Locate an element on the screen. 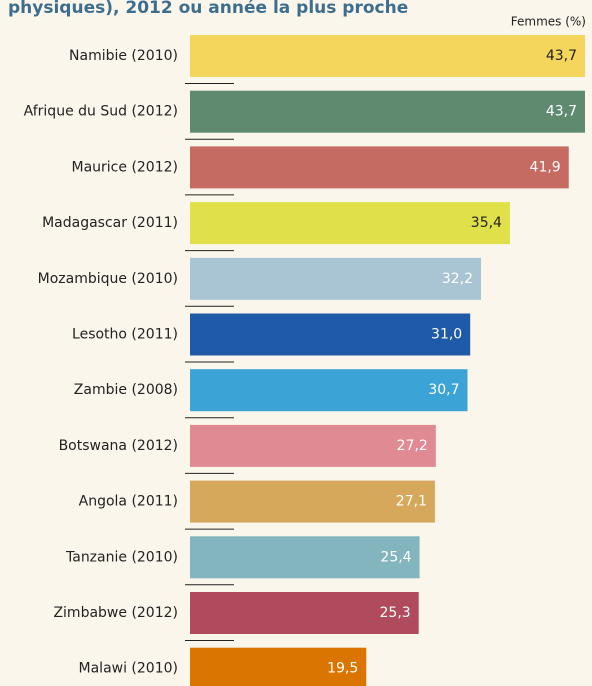  category-label: Lesotho (2011) is located at coordinates (125, 335).